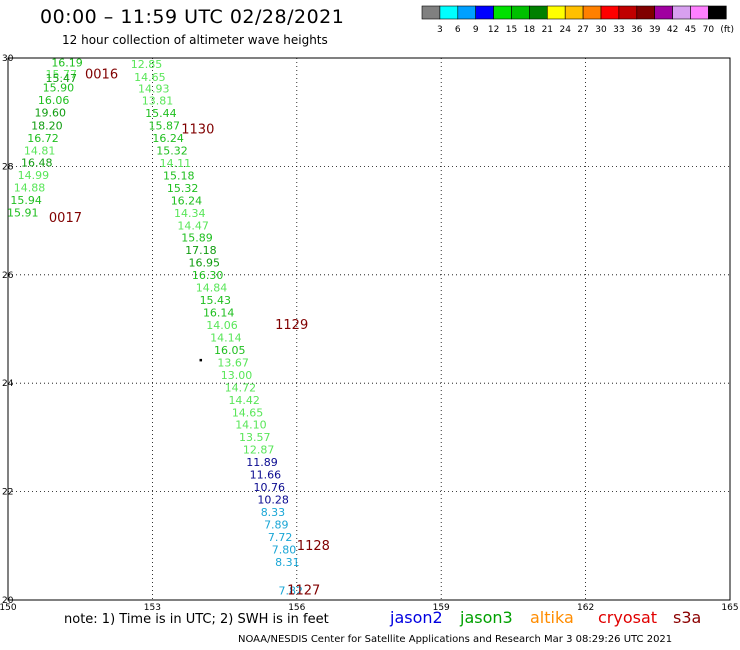 The image size is (740, 650). Describe the element at coordinates (67, 63) in the screenshot. I see `swh-value-track-a: 16.19` at that location.